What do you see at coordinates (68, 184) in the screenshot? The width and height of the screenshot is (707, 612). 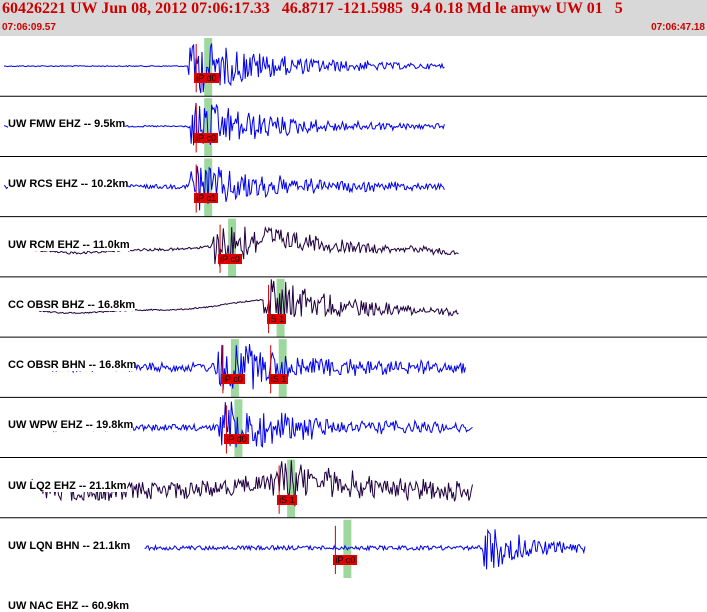 I see `channel-label: UW RCS EHZ -- 10.2km` at bounding box center [68, 184].